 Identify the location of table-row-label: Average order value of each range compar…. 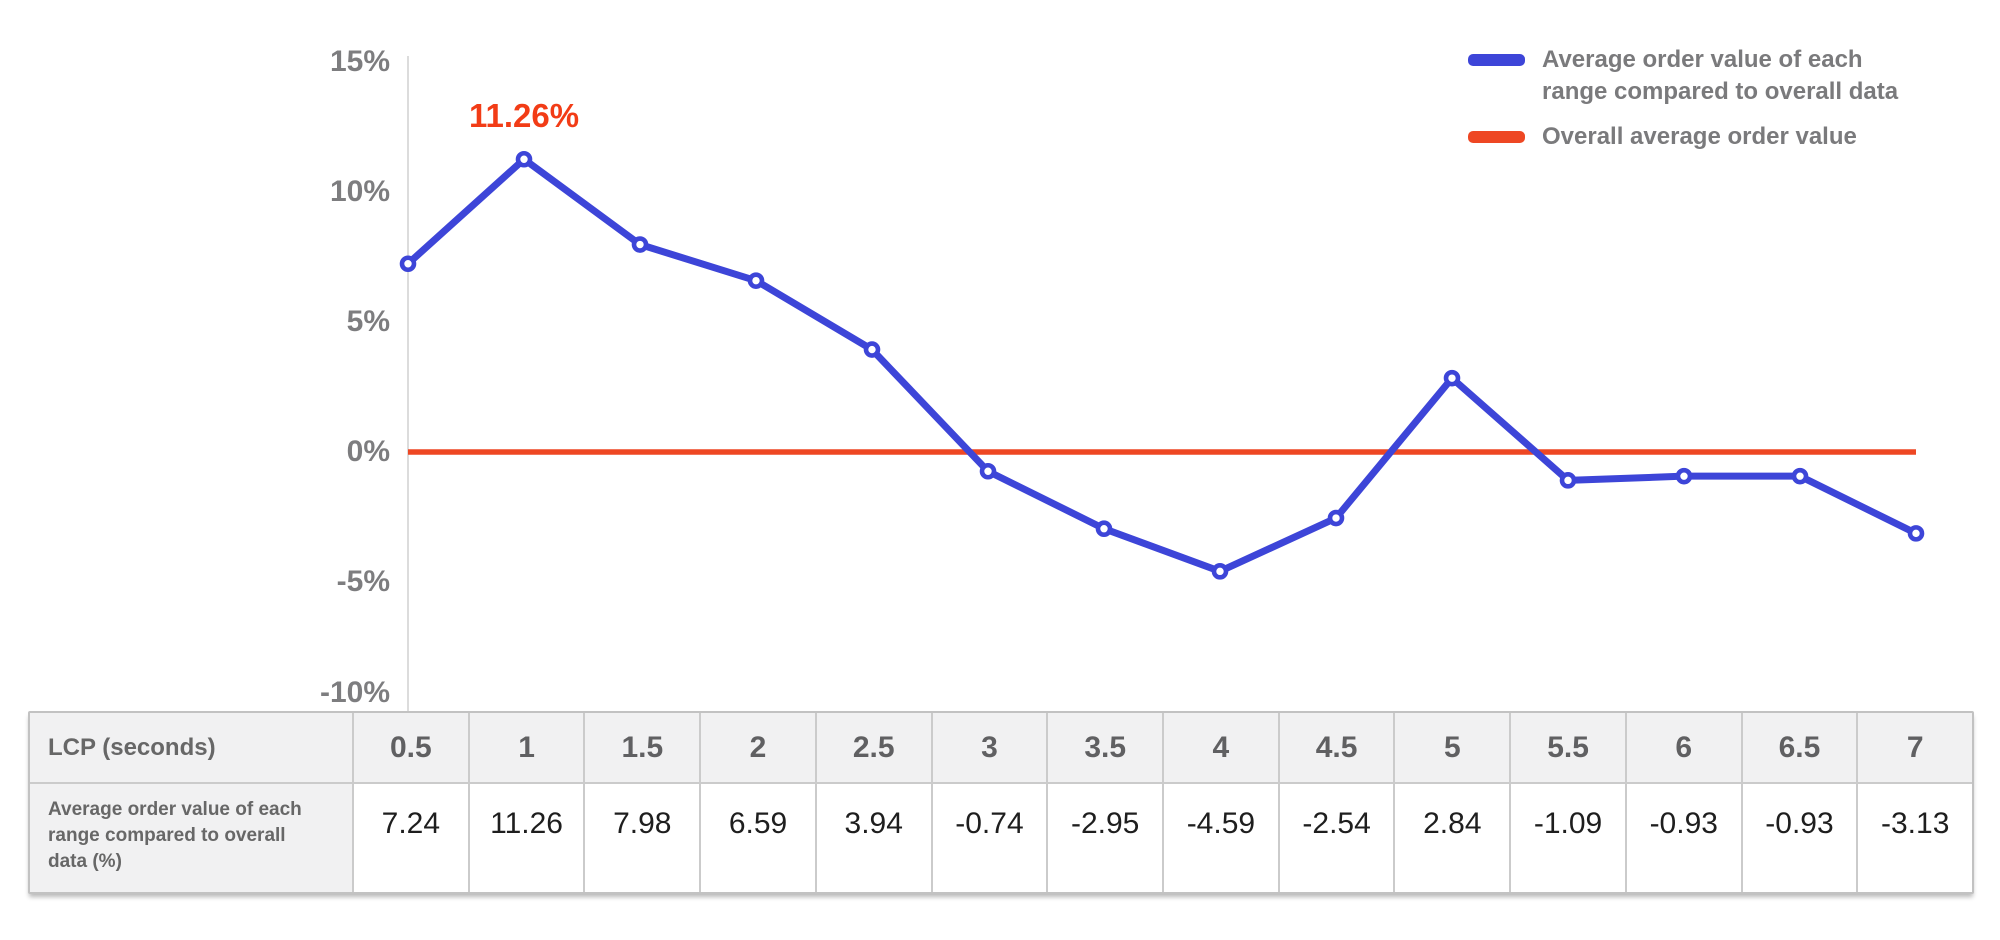
(191, 837).